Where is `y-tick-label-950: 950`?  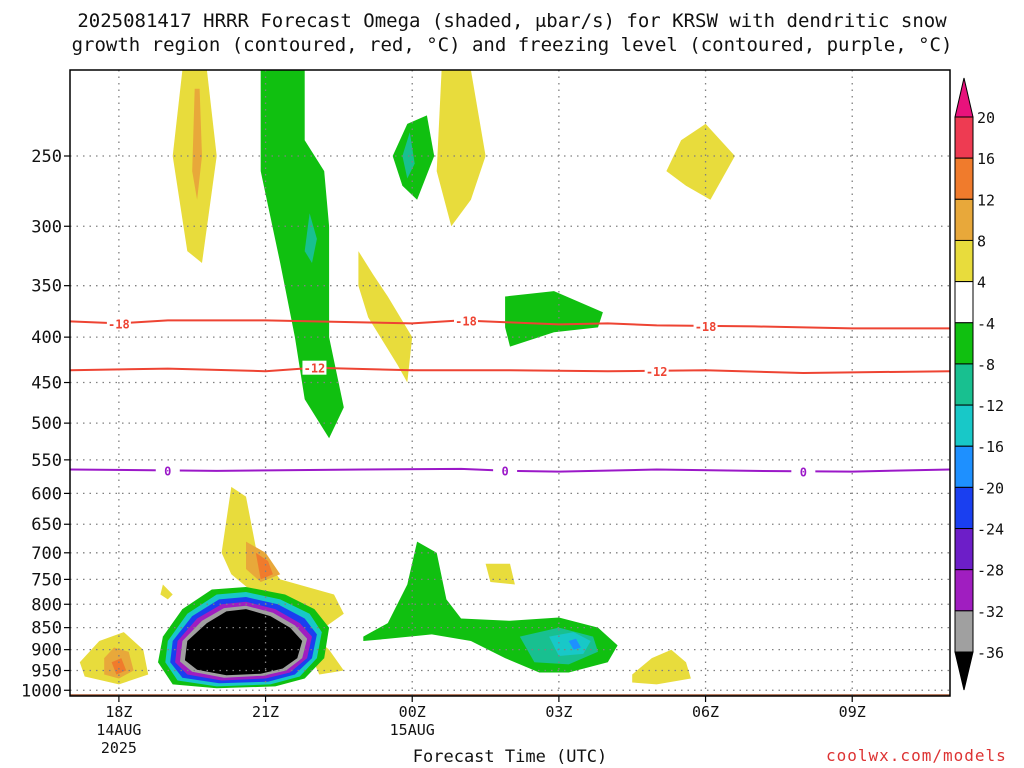 y-tick-label-950: 950 is located at coordinates (46, 671).